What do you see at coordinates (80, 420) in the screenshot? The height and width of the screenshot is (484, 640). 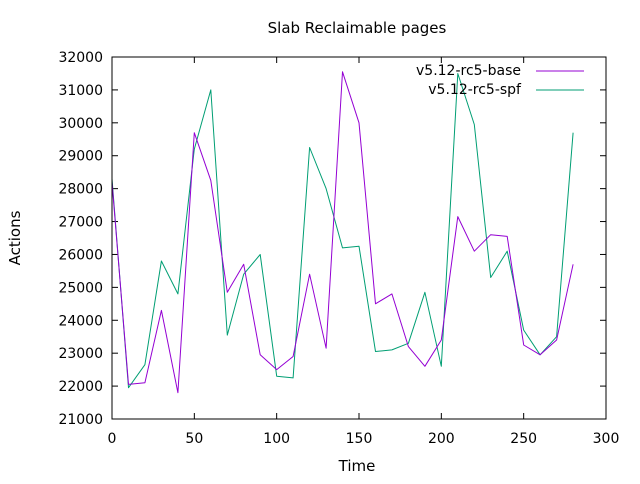 I see `y-tick-label: 21000` at bounding box center [80, 420].